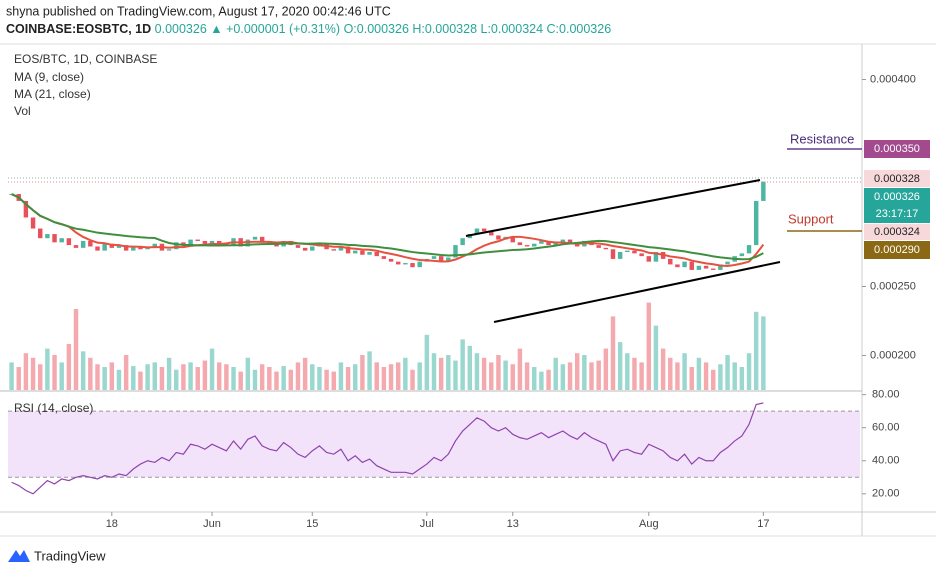  Describe the element at coordinates (897, 214) in the screenshot. I see `countdown: 23:17:17` at that location.